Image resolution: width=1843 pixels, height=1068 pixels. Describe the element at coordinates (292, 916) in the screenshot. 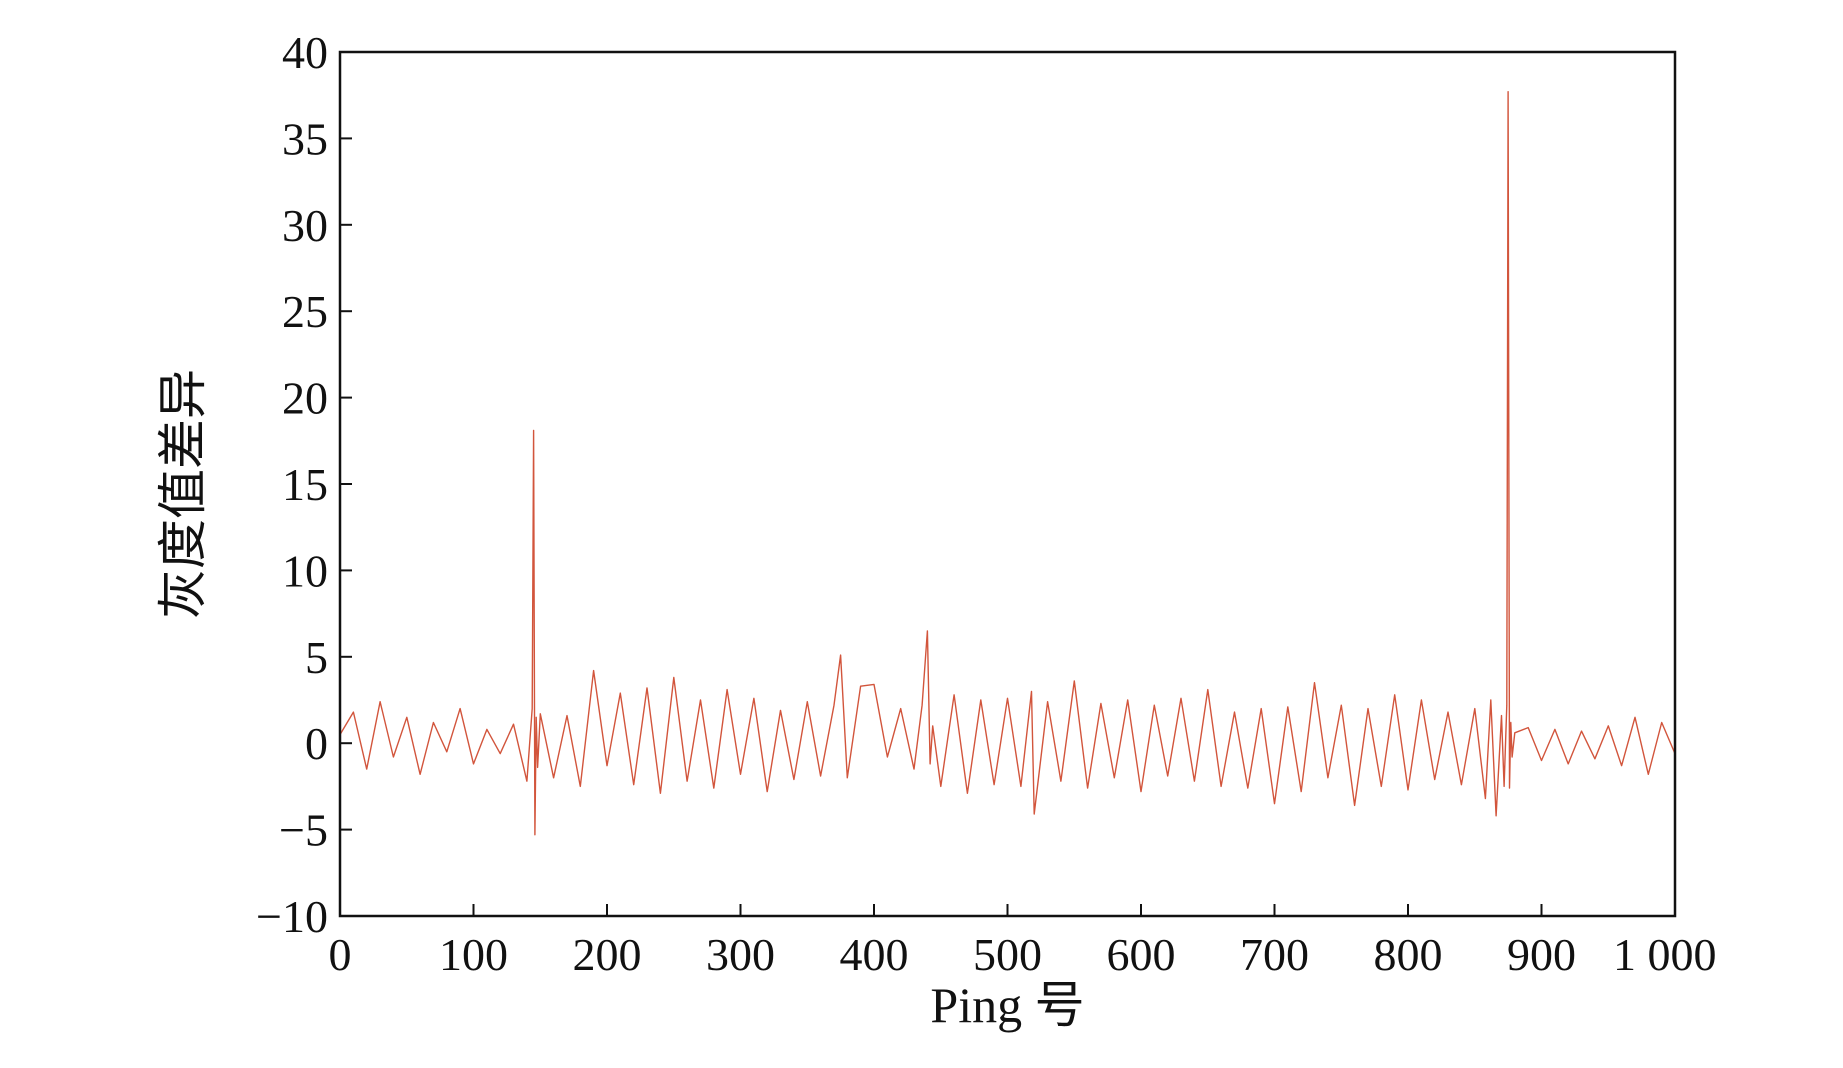

I see `y-tick-label: −10` at that location.